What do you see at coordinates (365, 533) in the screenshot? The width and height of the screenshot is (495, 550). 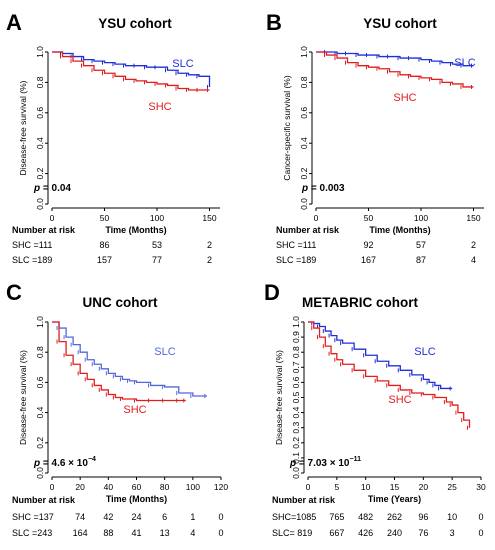 I see `risk-value: 426` at bounding box center [365, 533].